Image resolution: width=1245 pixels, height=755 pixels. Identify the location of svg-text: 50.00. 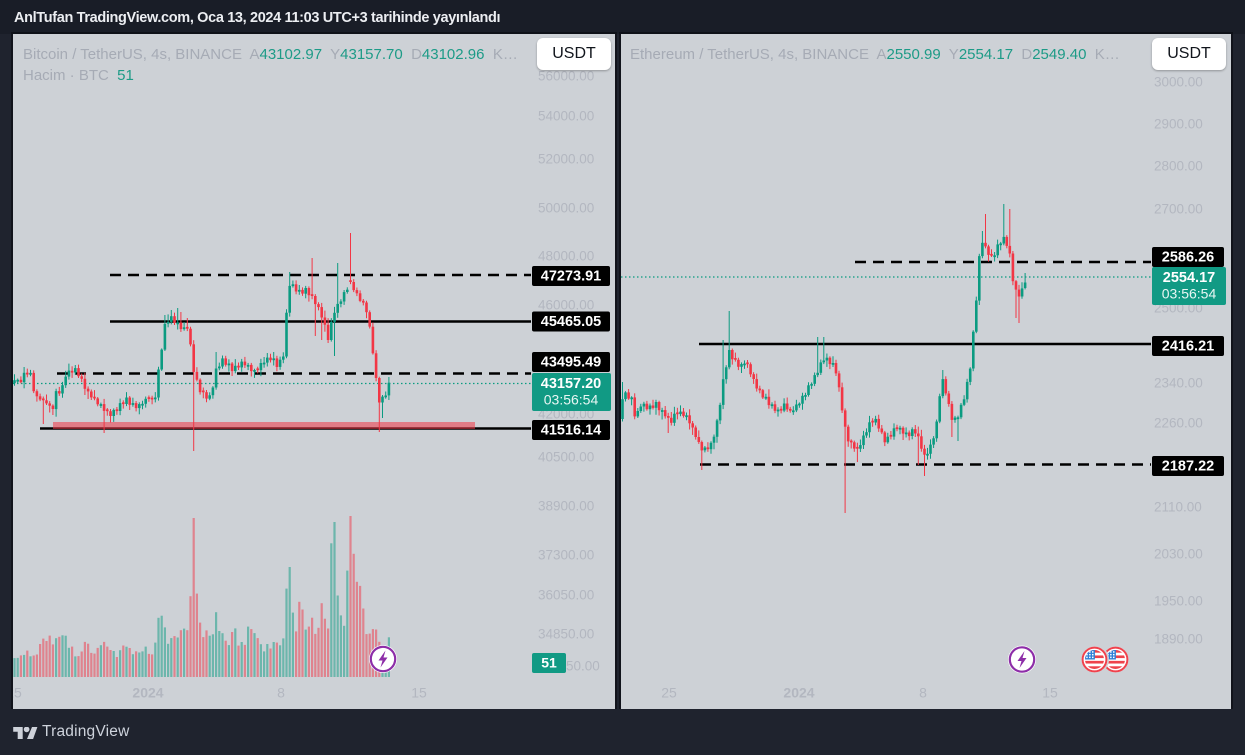
(583, 666).